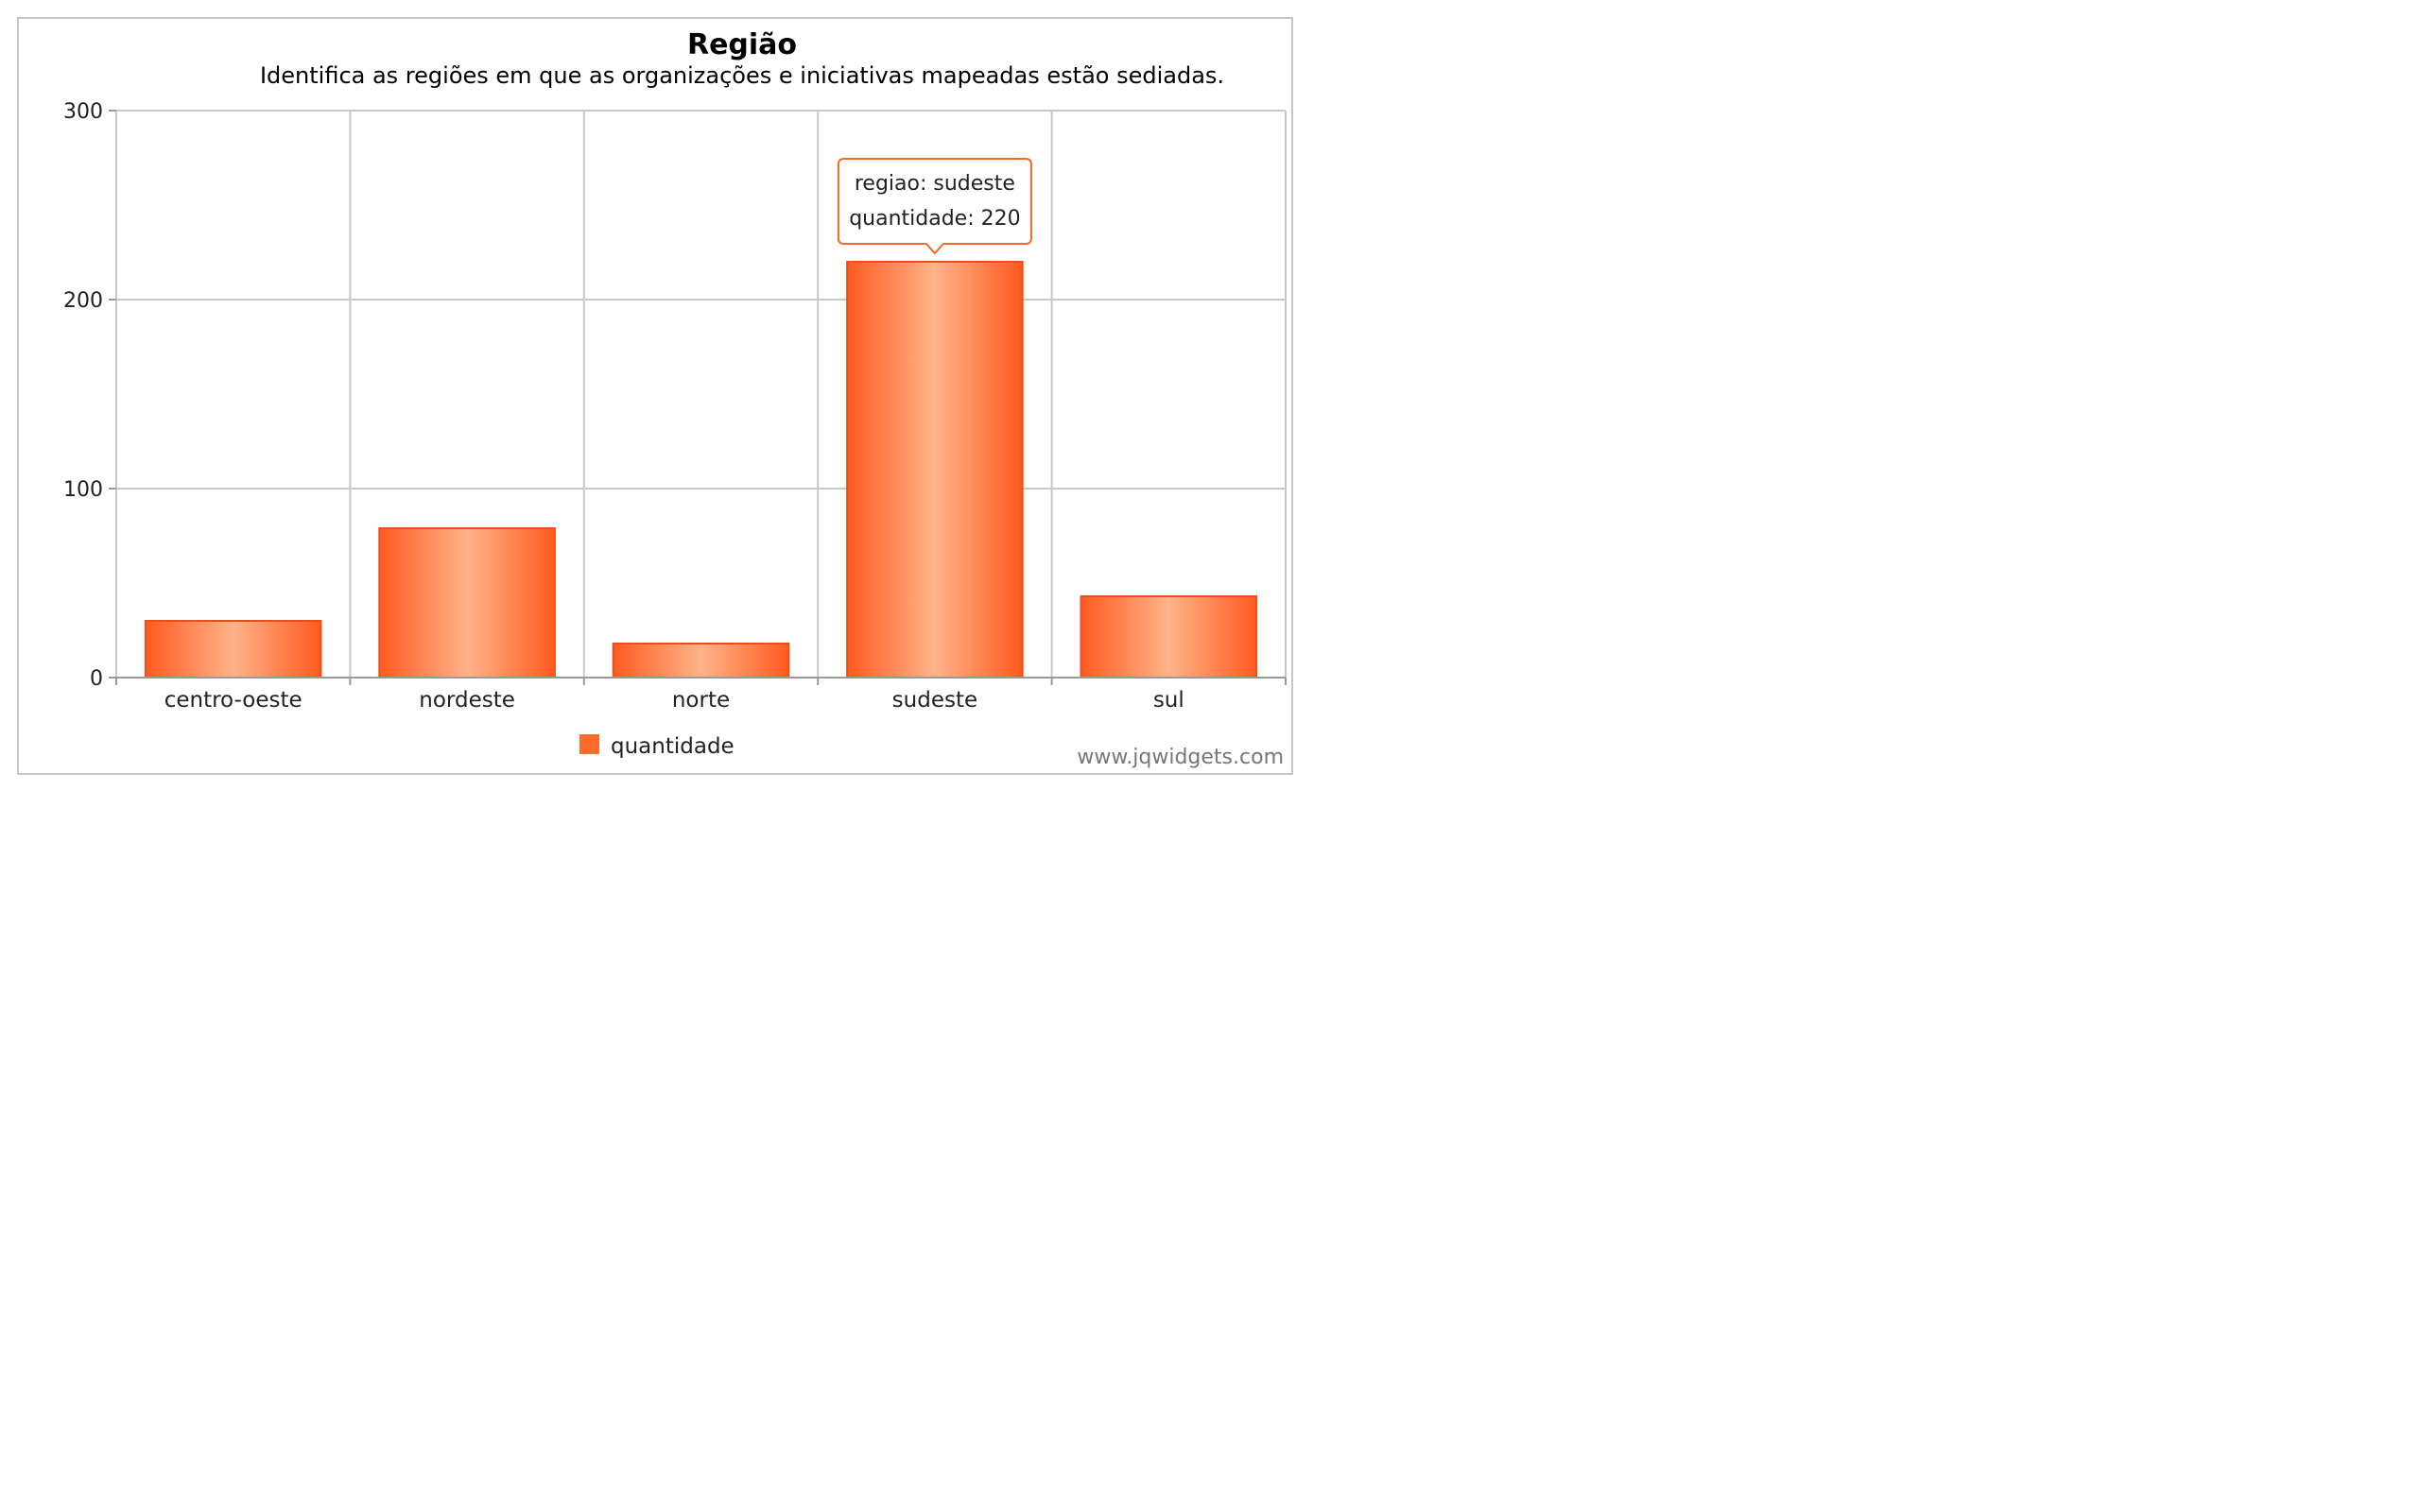  I want to click on bar-norte, so click(701, 661).